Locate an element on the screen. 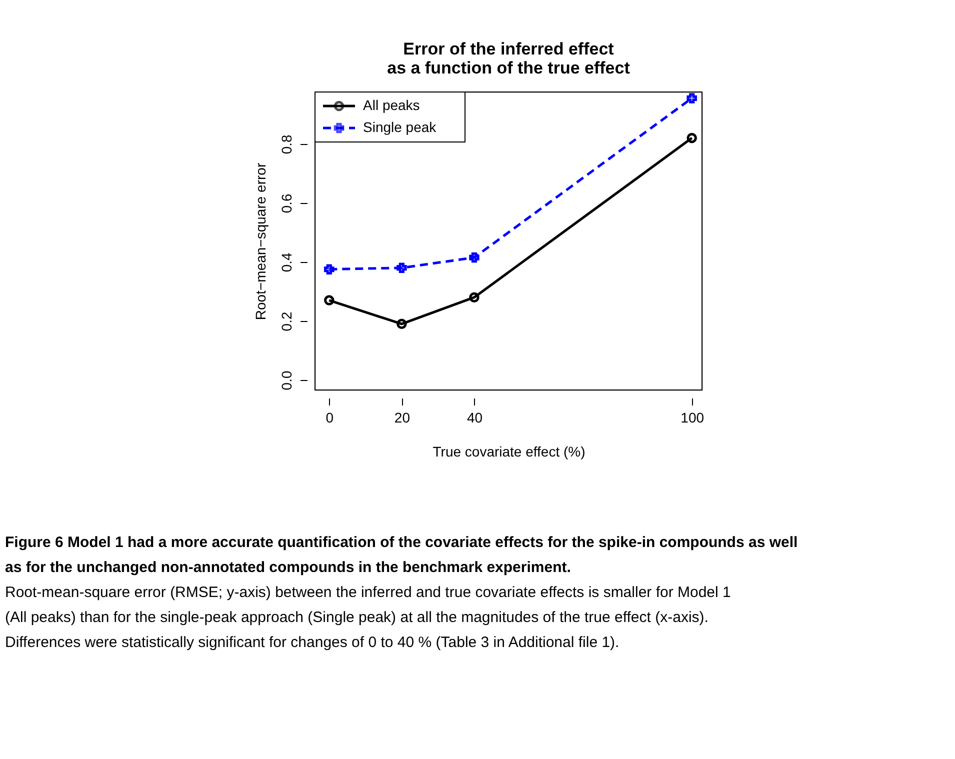 The image size is (955, 759). text: Root-mean-square error (RMSE; y-axis) between the inferred and true covariate effects is smaller for Model 1 (All peaks) than for the single-peak approach (Single peak) at all the magnitudes of the true effect (x-axis). Differences were statistically significant for changes of 0 to 40 % (Table 3 in Additional file 1). is located at coordinates (368, 617).